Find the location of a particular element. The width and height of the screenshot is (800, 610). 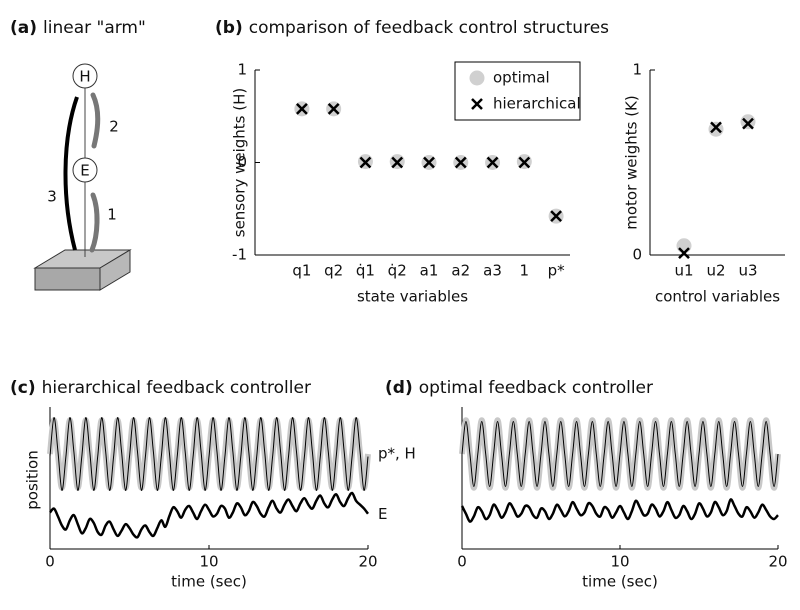

x-tick-label: q2 is located at coordinates (333, 271).